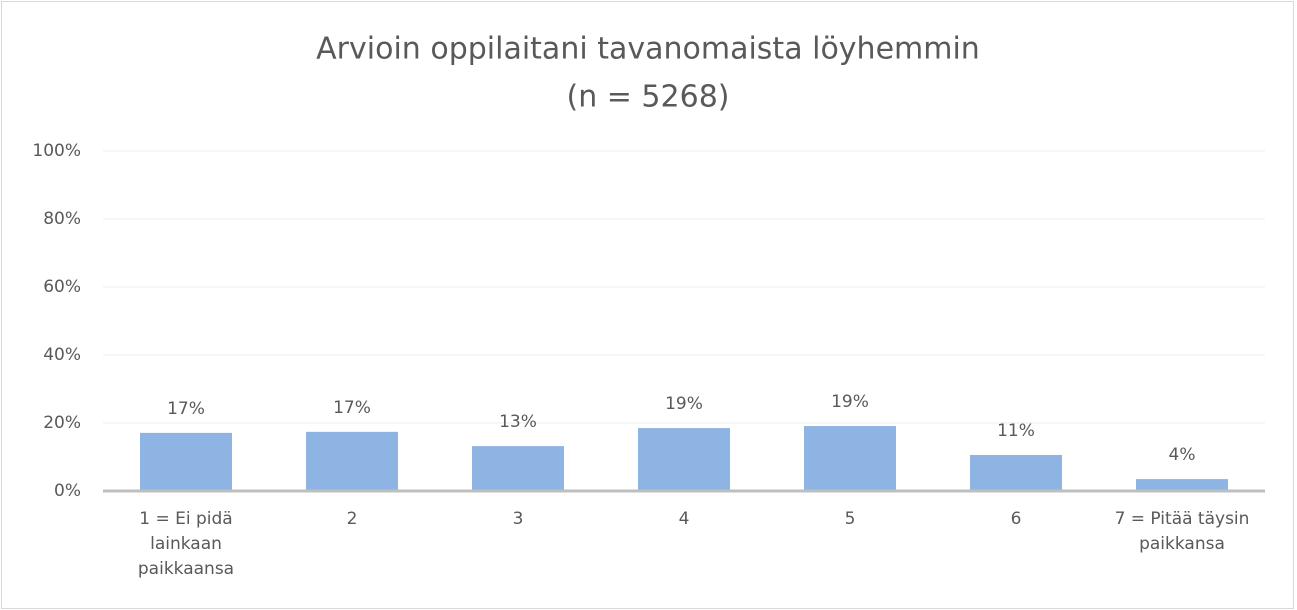 The width and height of the screenshot is (1297, 610). I want to click on x-tick-label: 5, so click(850, 519).